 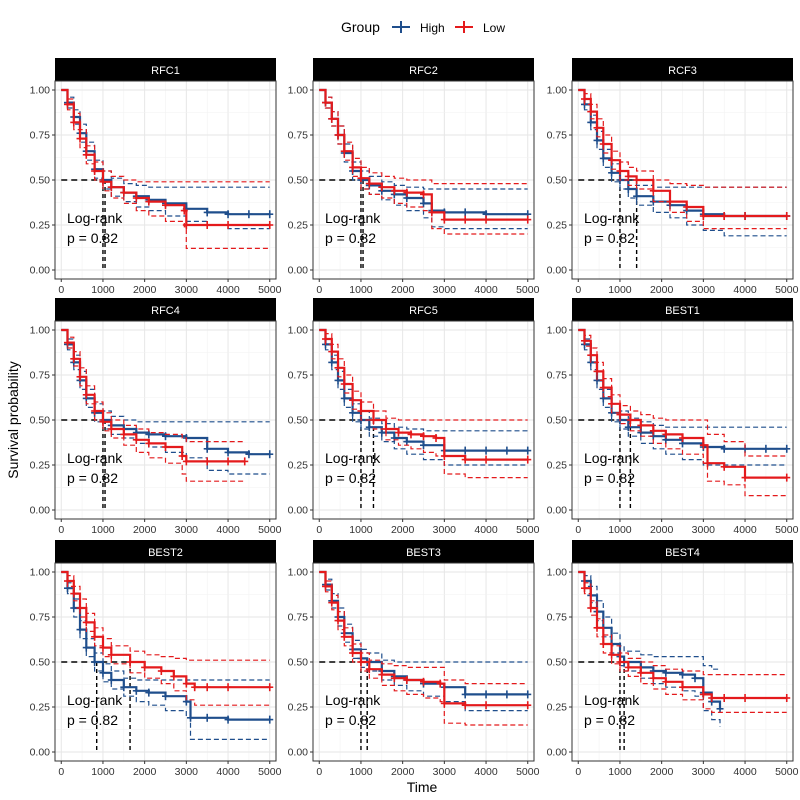 What do you see at coordinates (682, 311) in the screenshot?
I see `panel-title: BEST1` at bounding box center [682, 311].